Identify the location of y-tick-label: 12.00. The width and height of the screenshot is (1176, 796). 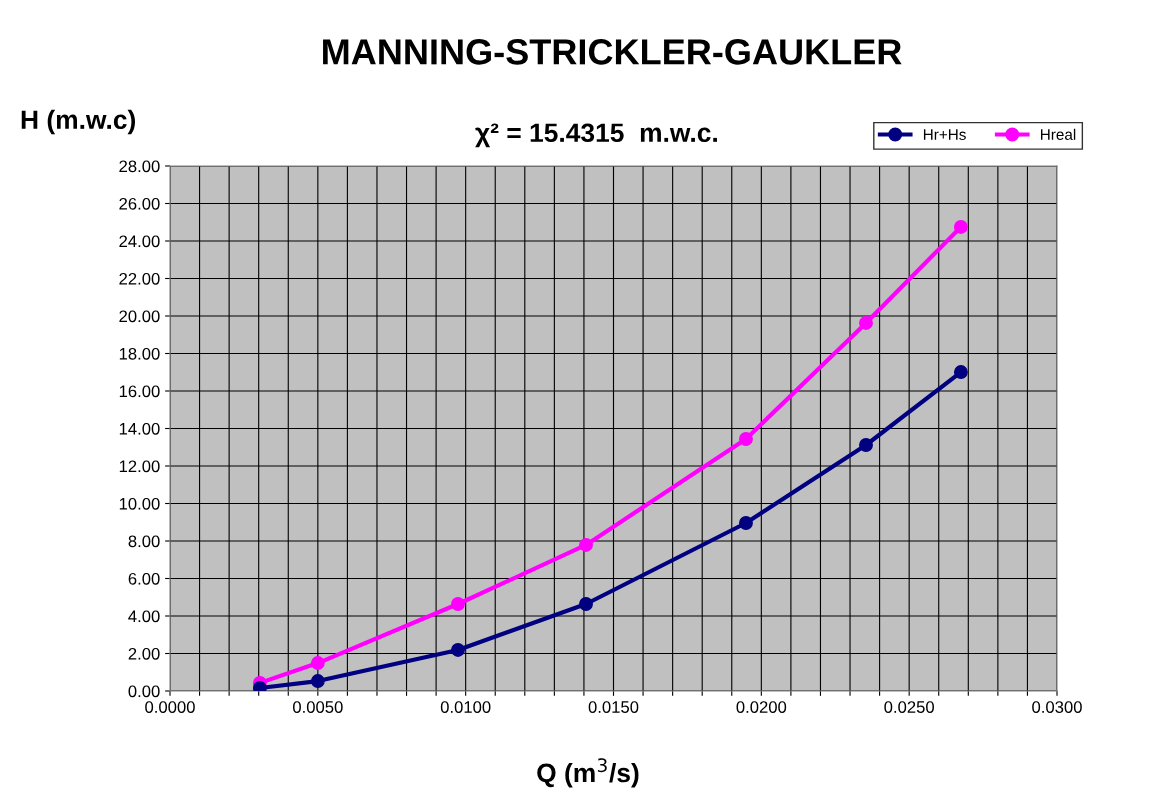
(139, 466).